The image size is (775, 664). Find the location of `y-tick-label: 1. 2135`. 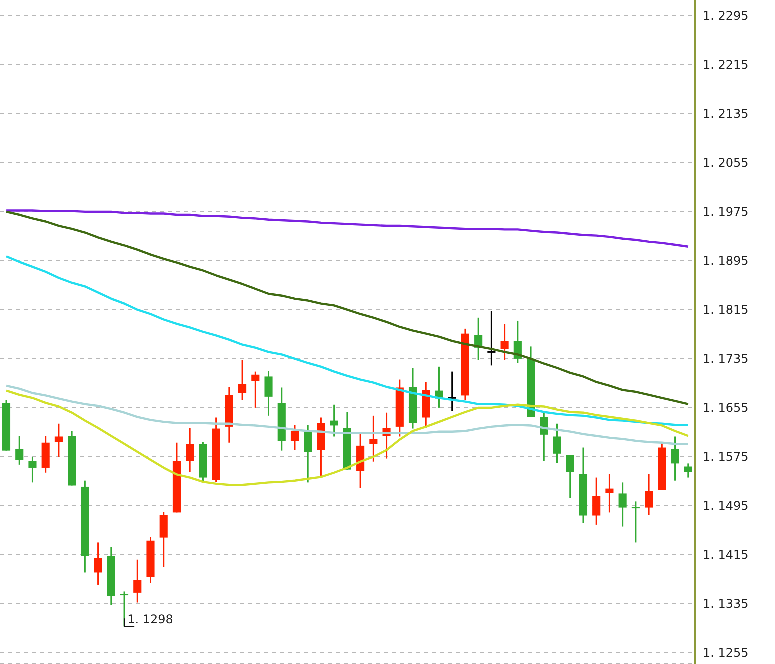

y-tick-label: 1. 2135 is located at coordinates (726, 114).